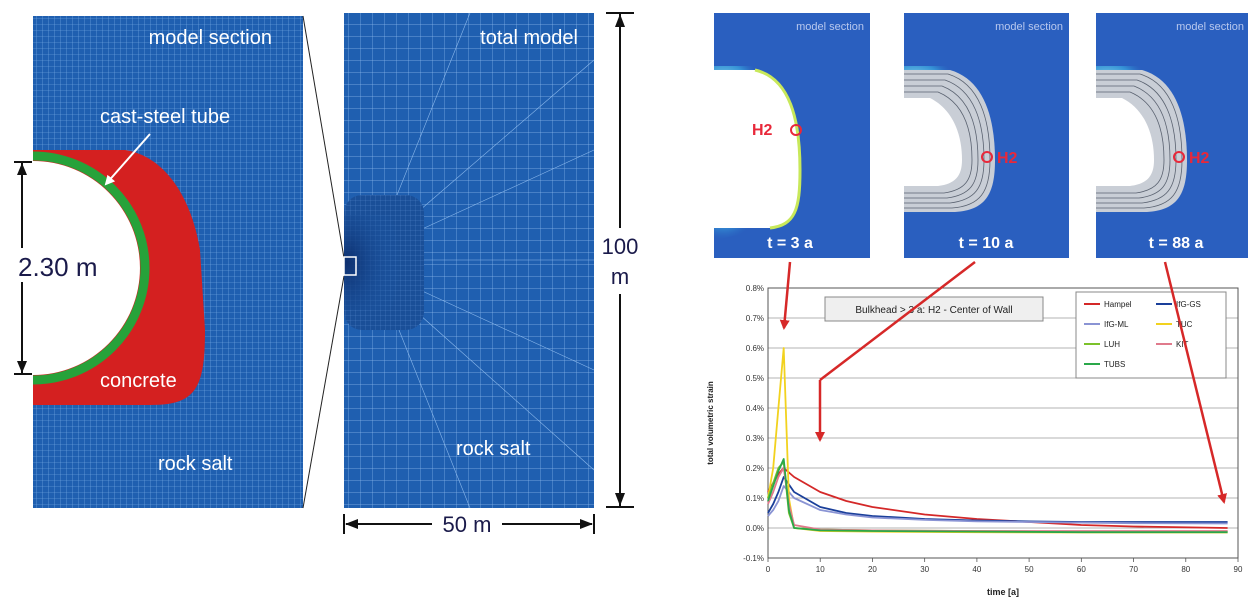  I want to click on snapshot-panel-2: model section H2 t = 10 a, so click(986, 135).